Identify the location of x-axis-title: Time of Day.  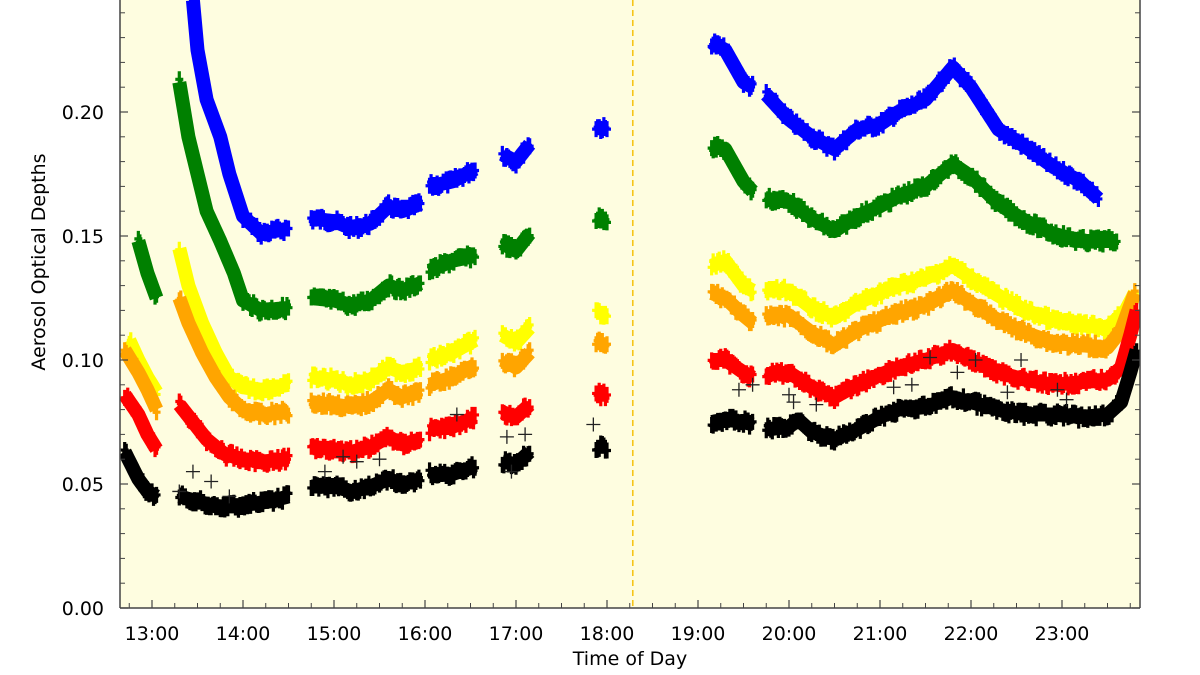
(629, 659).